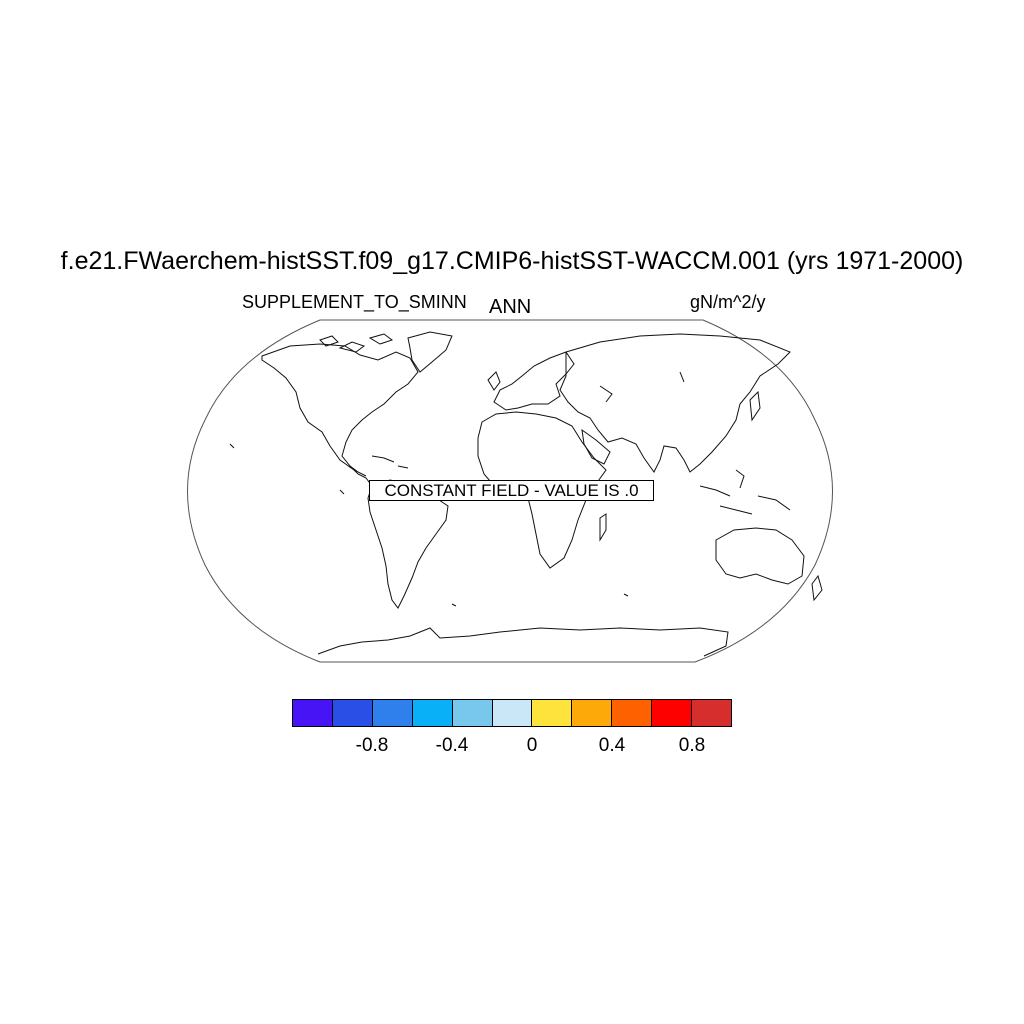 This screenshot has height=1024, width=1024. Describe the element at coordinates (603, 527) in the screenshot. I see `coastline-madagascar` at that location.